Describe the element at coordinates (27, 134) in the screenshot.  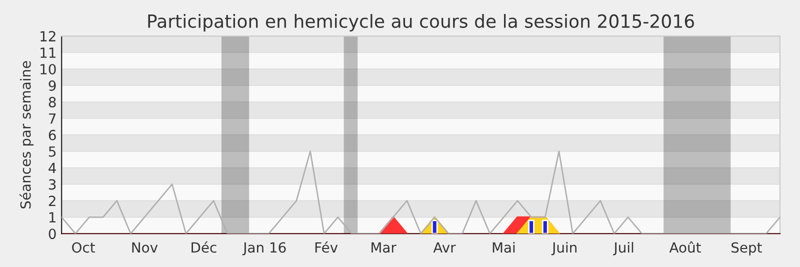
I see `y-axis-title: Séances par semaine` at that location.